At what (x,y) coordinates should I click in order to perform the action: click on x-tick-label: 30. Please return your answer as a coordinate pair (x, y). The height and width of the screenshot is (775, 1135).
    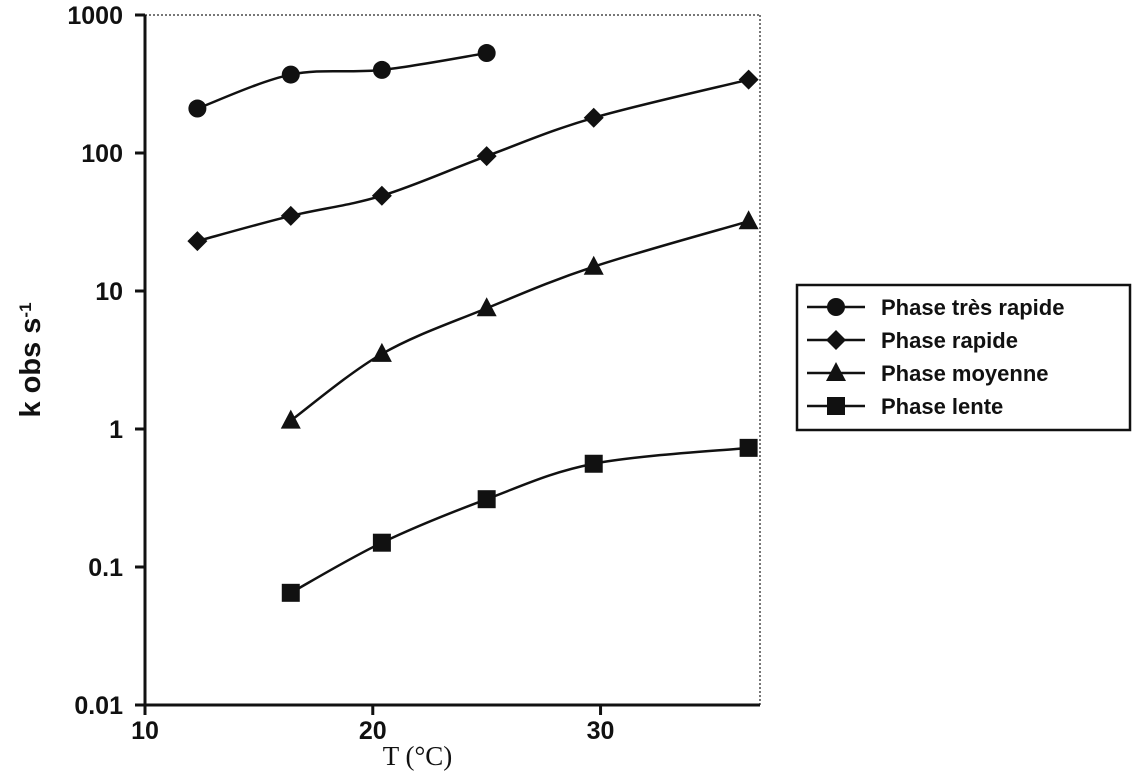
    Looking at the image, I should click on (601, 731).